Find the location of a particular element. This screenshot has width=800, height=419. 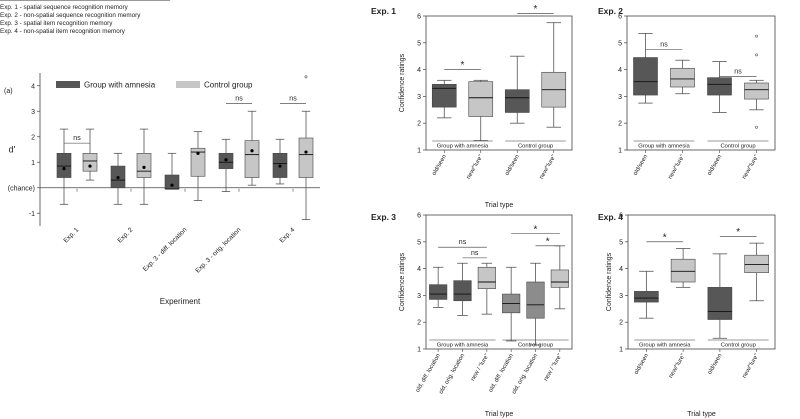

a-x-axis-label: Experiment is located at coordinates (180, 301).